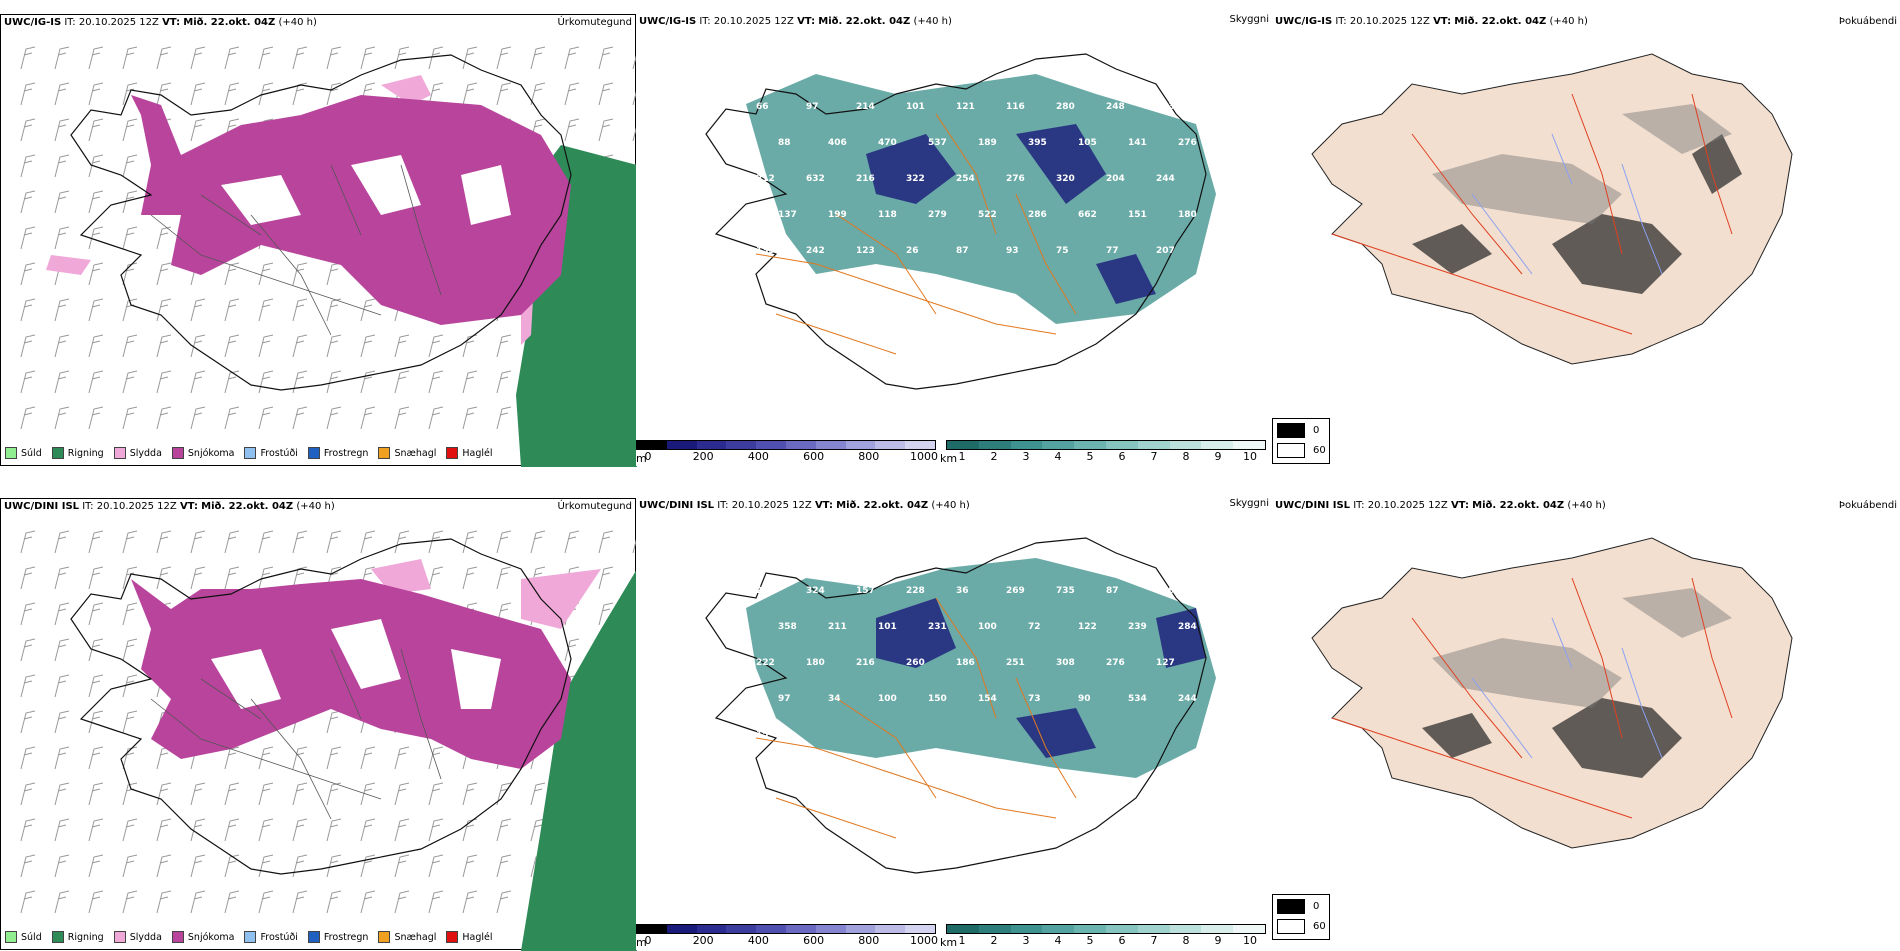  I want to click on ceiling-label: 358, so click(787, 627).